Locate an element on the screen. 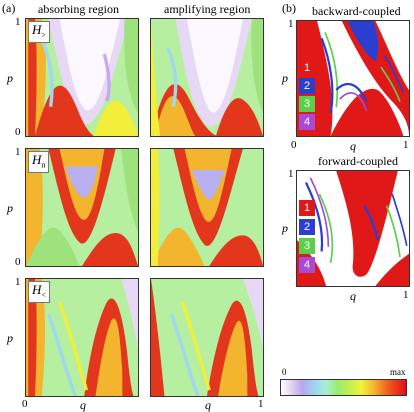  y-tick-1-row3: 1 is located at coordinates (18, 282).